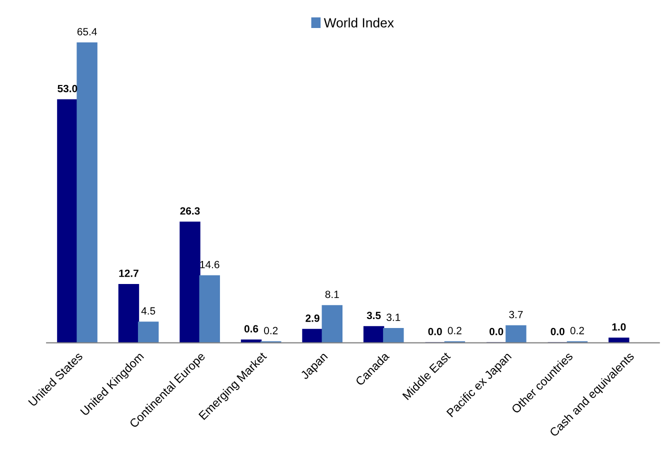 This screenshot has width=666, height=454. What do you see at coordinates (393, 317) in the screenshot?
I see `data-label: 3.1` at bounding box center [393, 317].